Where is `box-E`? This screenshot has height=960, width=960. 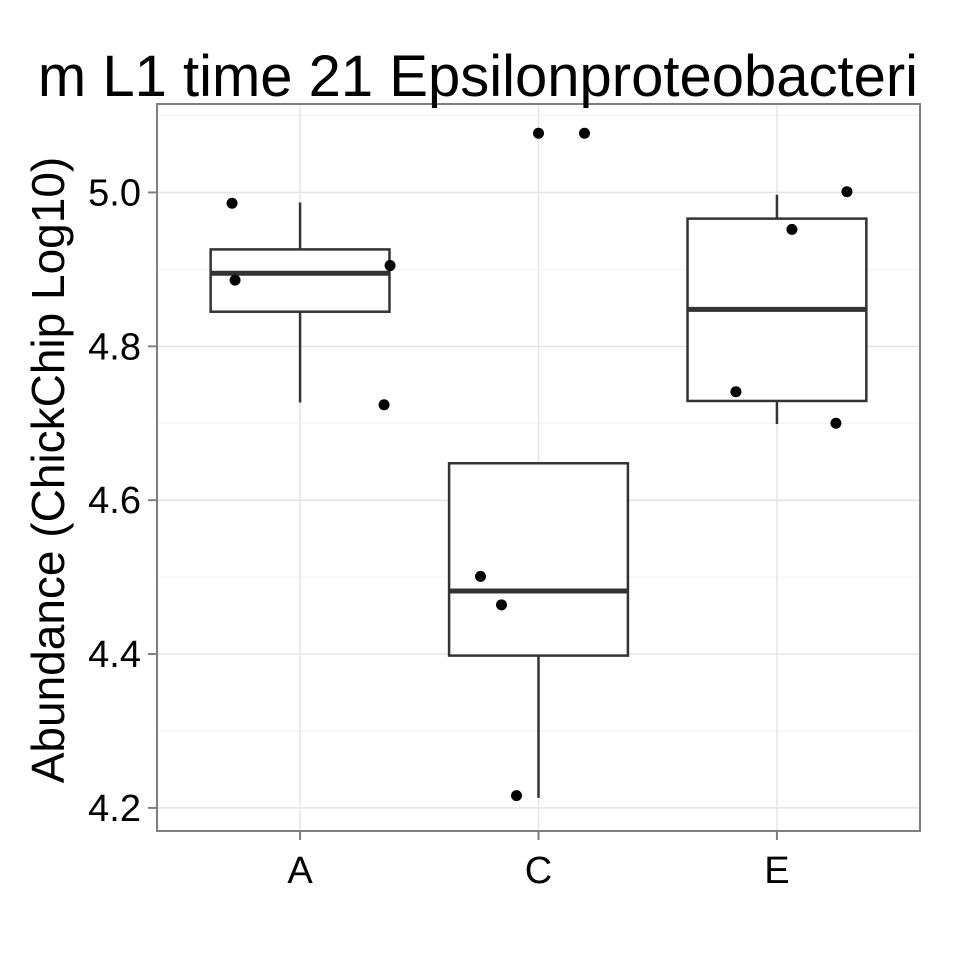
box-E is located at coordinates (777, 309).